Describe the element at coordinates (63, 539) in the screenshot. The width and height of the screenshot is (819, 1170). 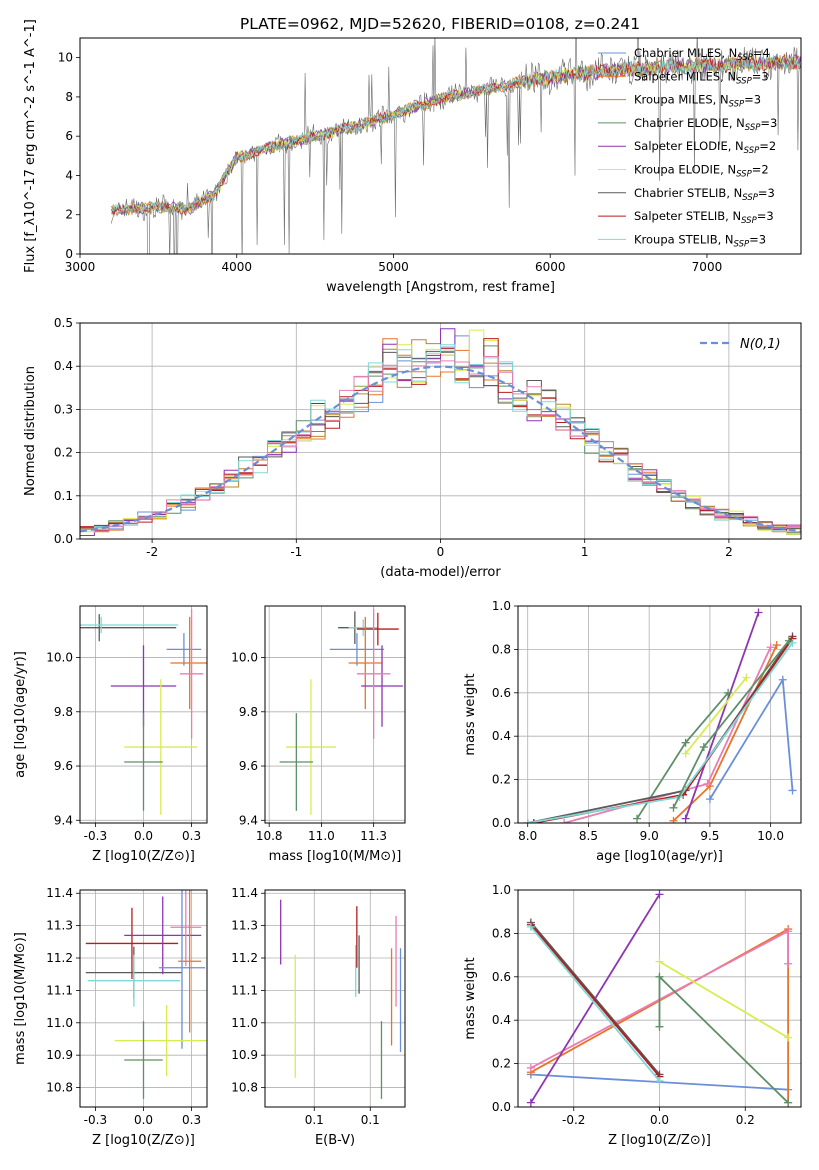
I see `y-tick-label: 0.0` at that location.